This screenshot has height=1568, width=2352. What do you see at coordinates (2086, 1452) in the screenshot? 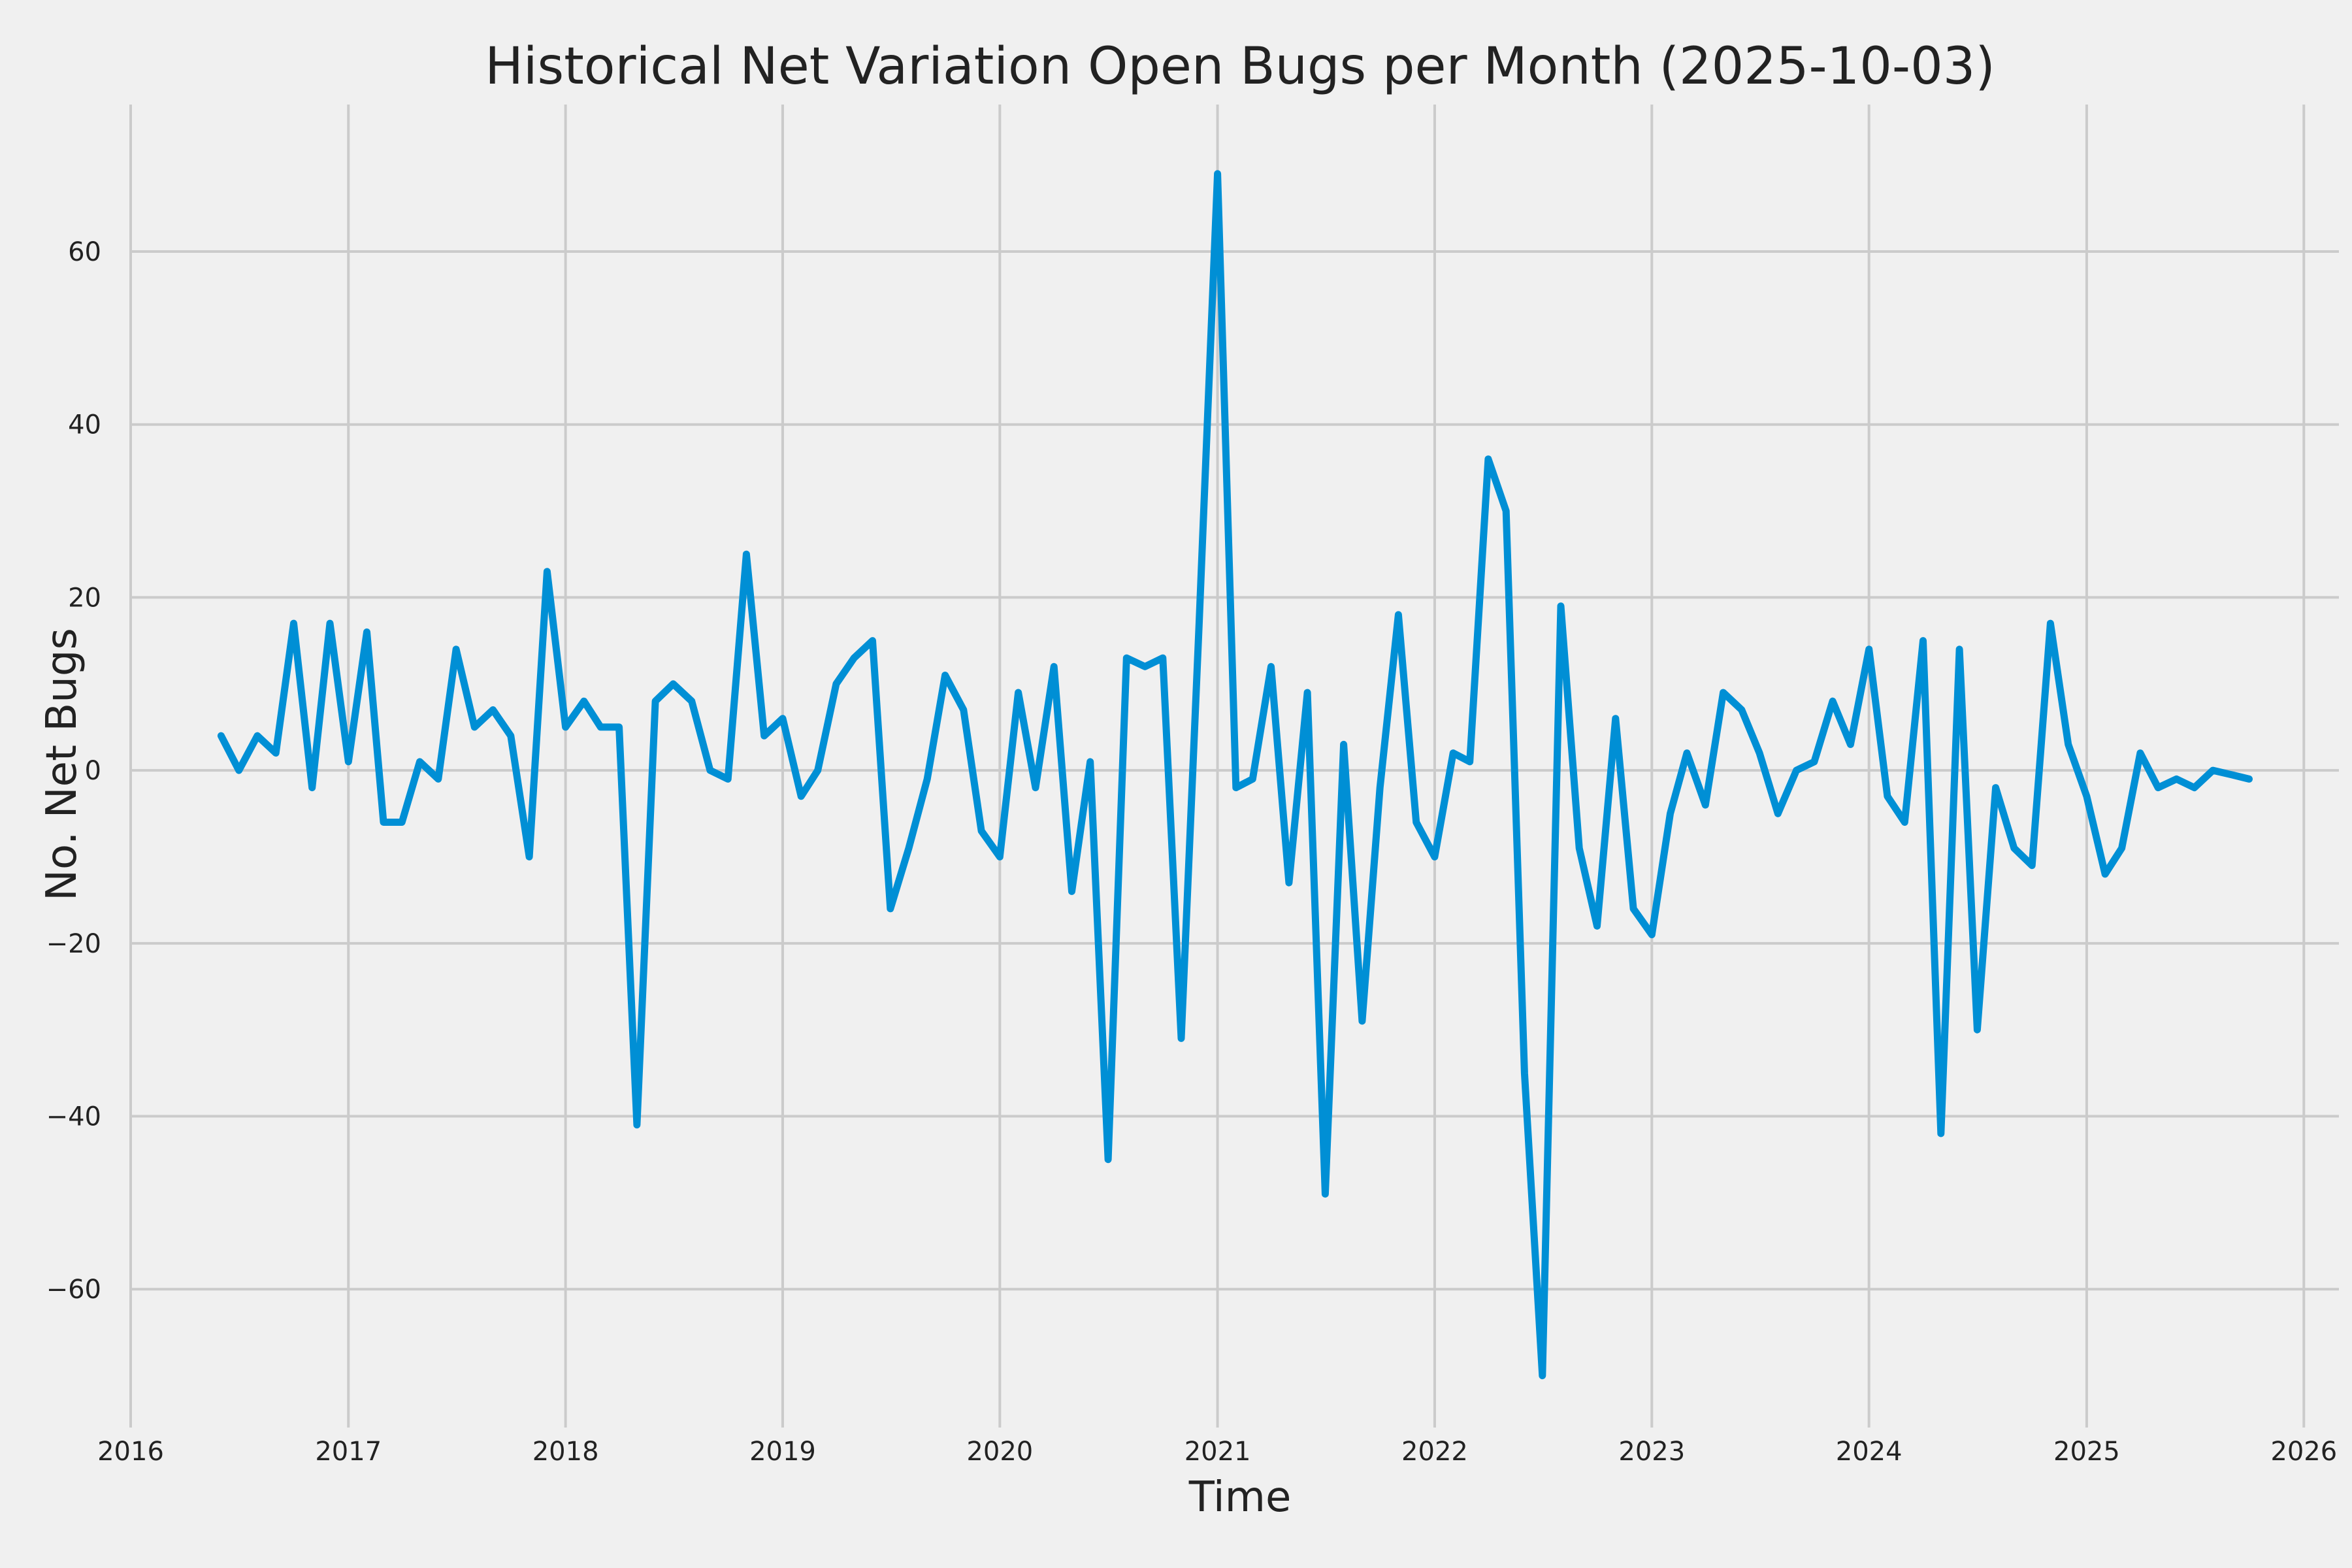
I see `x-tick-label: 2025` at bounding box center [2086, 1452].